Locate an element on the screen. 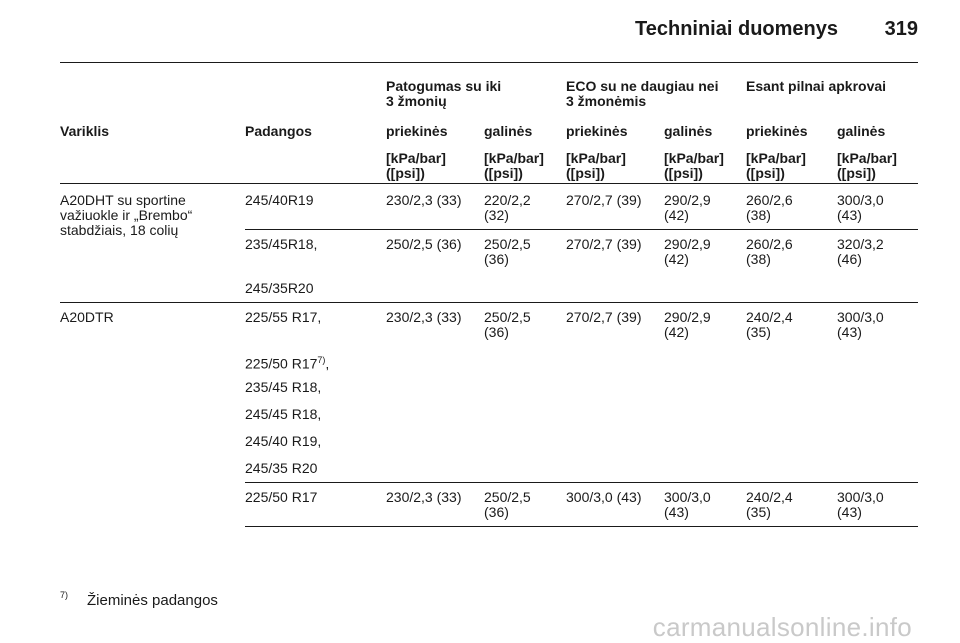 Image resolution: width=960 pixels, height=643 pixels. header-divider is located at coordinates (489, 183).